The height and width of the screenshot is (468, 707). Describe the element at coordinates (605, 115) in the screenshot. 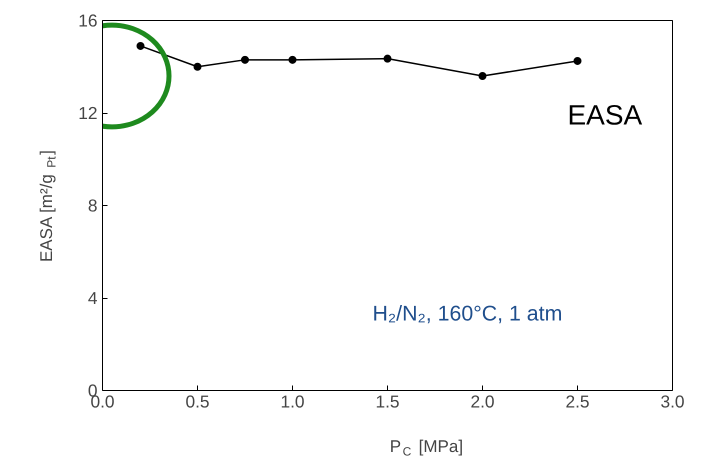

I see `annotation: EASA` at that location.